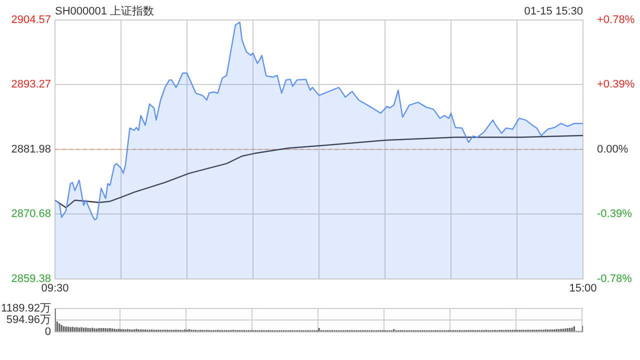  What do you see at coordinates (614, 278) in the screenshot?
I see `y2-tick-label: -0.78%` at bounding box center [614, 278].